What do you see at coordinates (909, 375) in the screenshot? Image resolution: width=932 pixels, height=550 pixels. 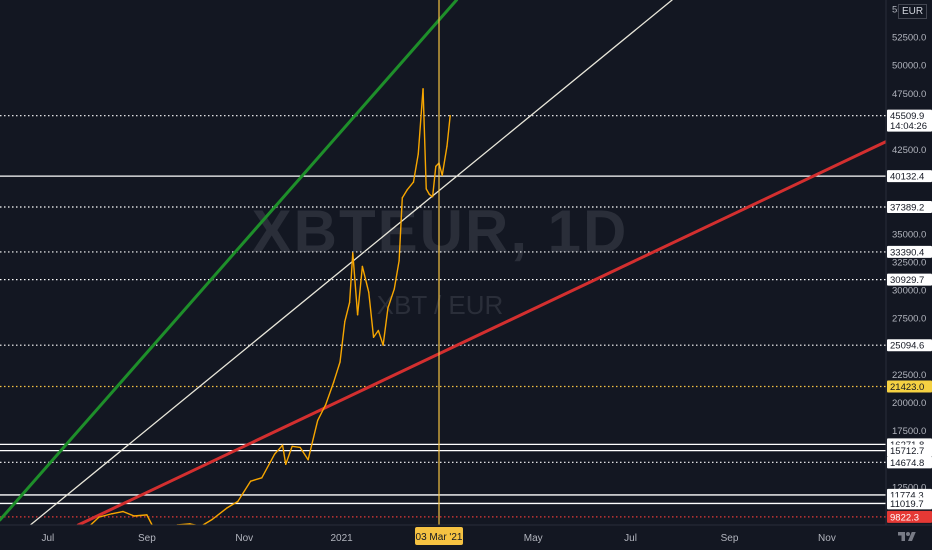 I see `price-tick-label: 22500.0` at bounding box center [909, 375].